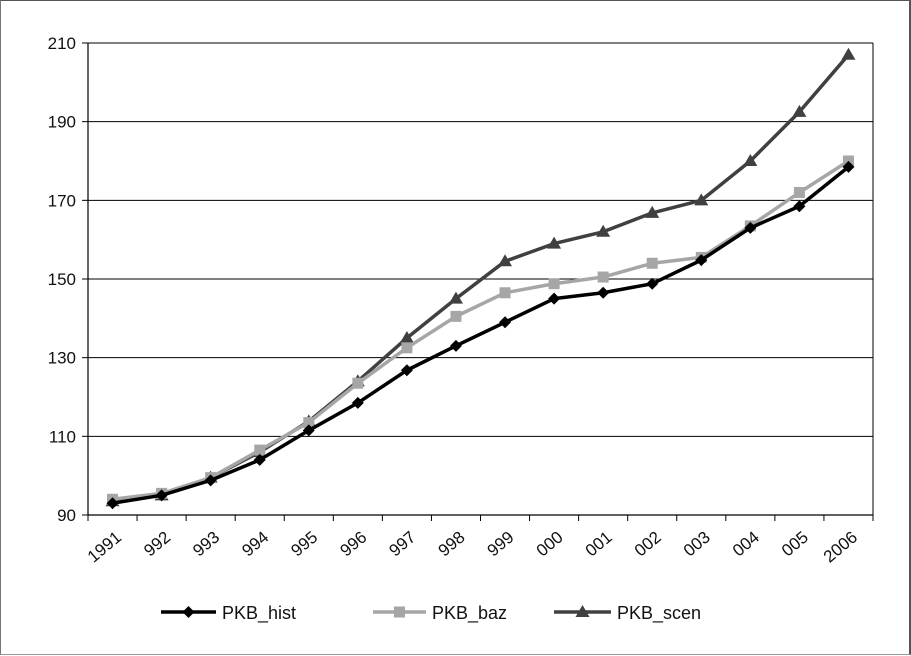  Describe the element at coordinates (795, 544) in the screenshot. I see `x-tick-label: 005` at that location.